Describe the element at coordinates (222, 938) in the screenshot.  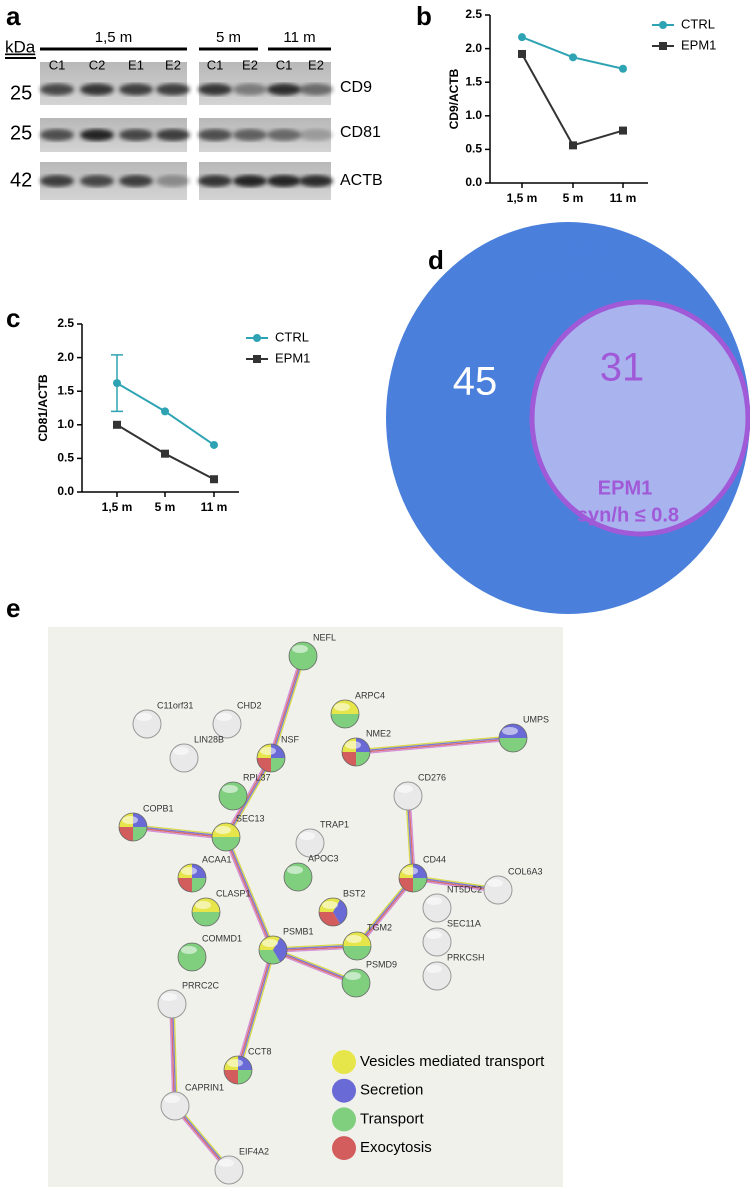
I see `node-label: COMMD1` at that location.